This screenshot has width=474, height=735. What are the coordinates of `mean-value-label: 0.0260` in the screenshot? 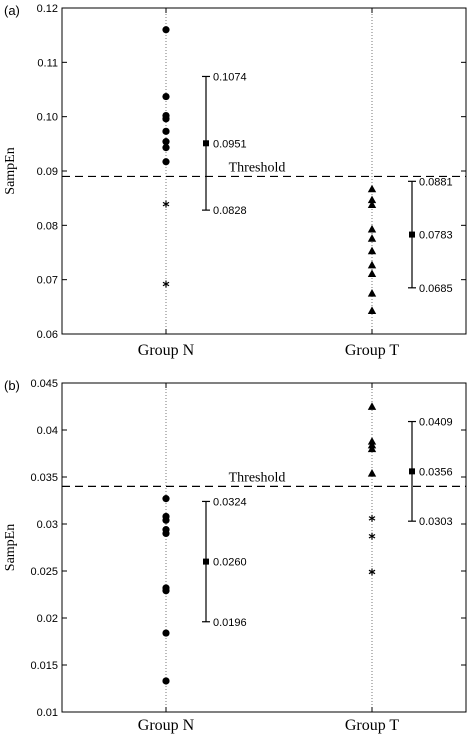 It's located at (230, 563).